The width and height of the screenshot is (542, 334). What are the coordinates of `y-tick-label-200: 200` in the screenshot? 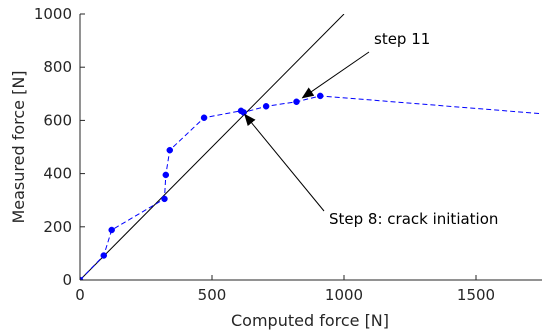 It's located at (57, 227).